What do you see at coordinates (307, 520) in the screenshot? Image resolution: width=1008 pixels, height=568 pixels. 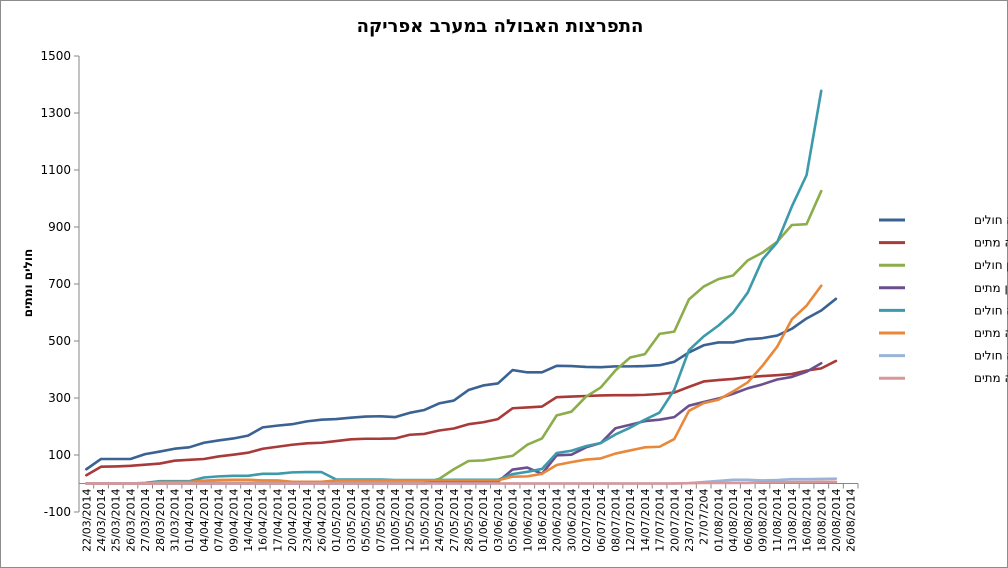 I see `x-tick-label: 23/04/2014` at bounding box center [307, 520].